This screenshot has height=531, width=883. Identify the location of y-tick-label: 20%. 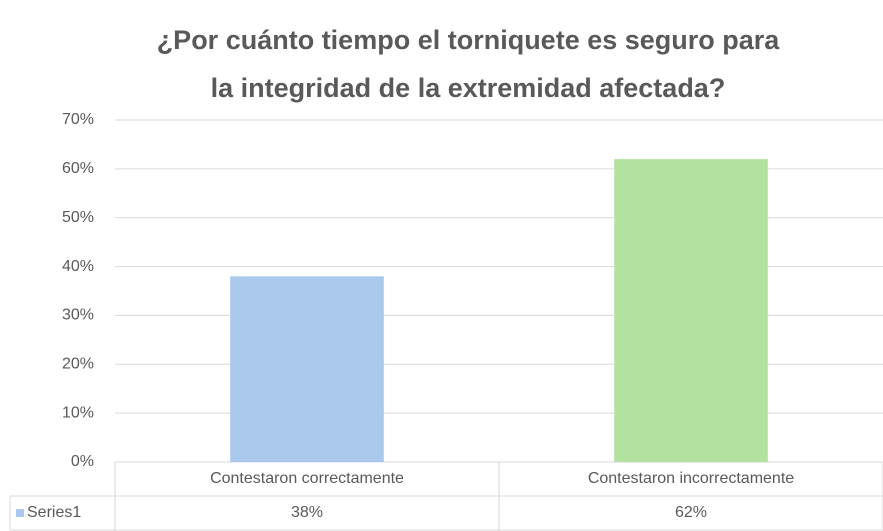
(78, 364).